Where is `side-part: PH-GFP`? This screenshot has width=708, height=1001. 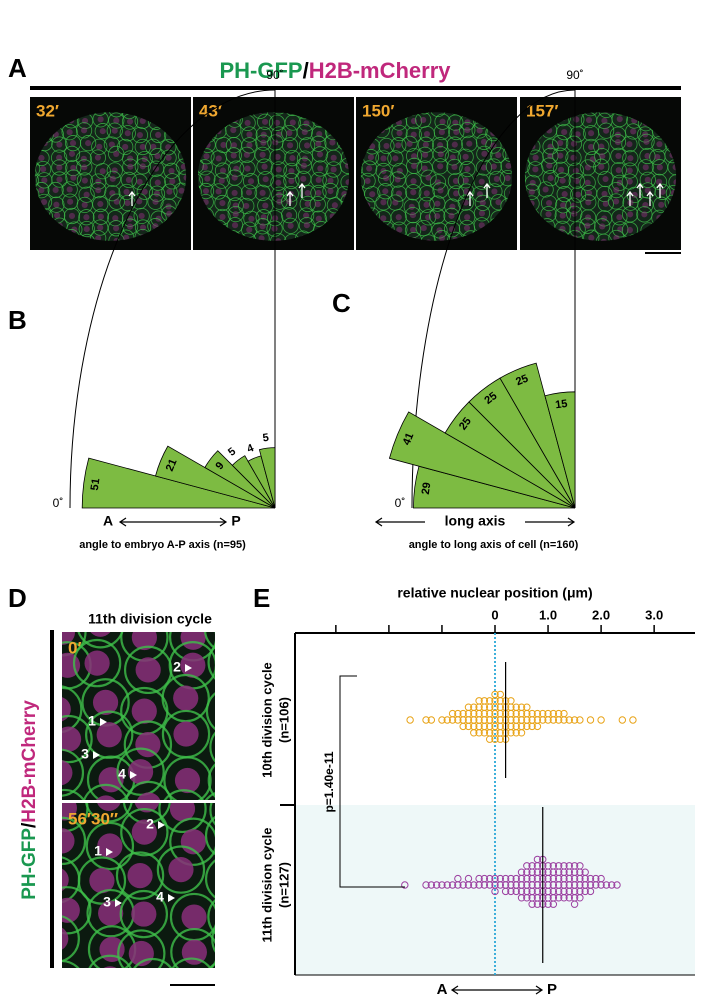 side-part: PH-GFP is located at coordinates (29, 864).